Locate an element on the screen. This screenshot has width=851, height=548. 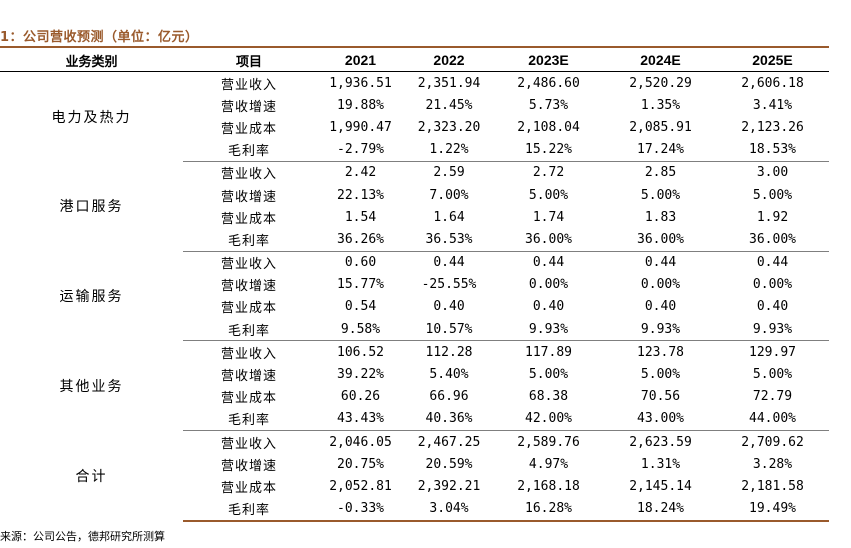
value-cell: 2.85 is located at coordinates (660, 173).